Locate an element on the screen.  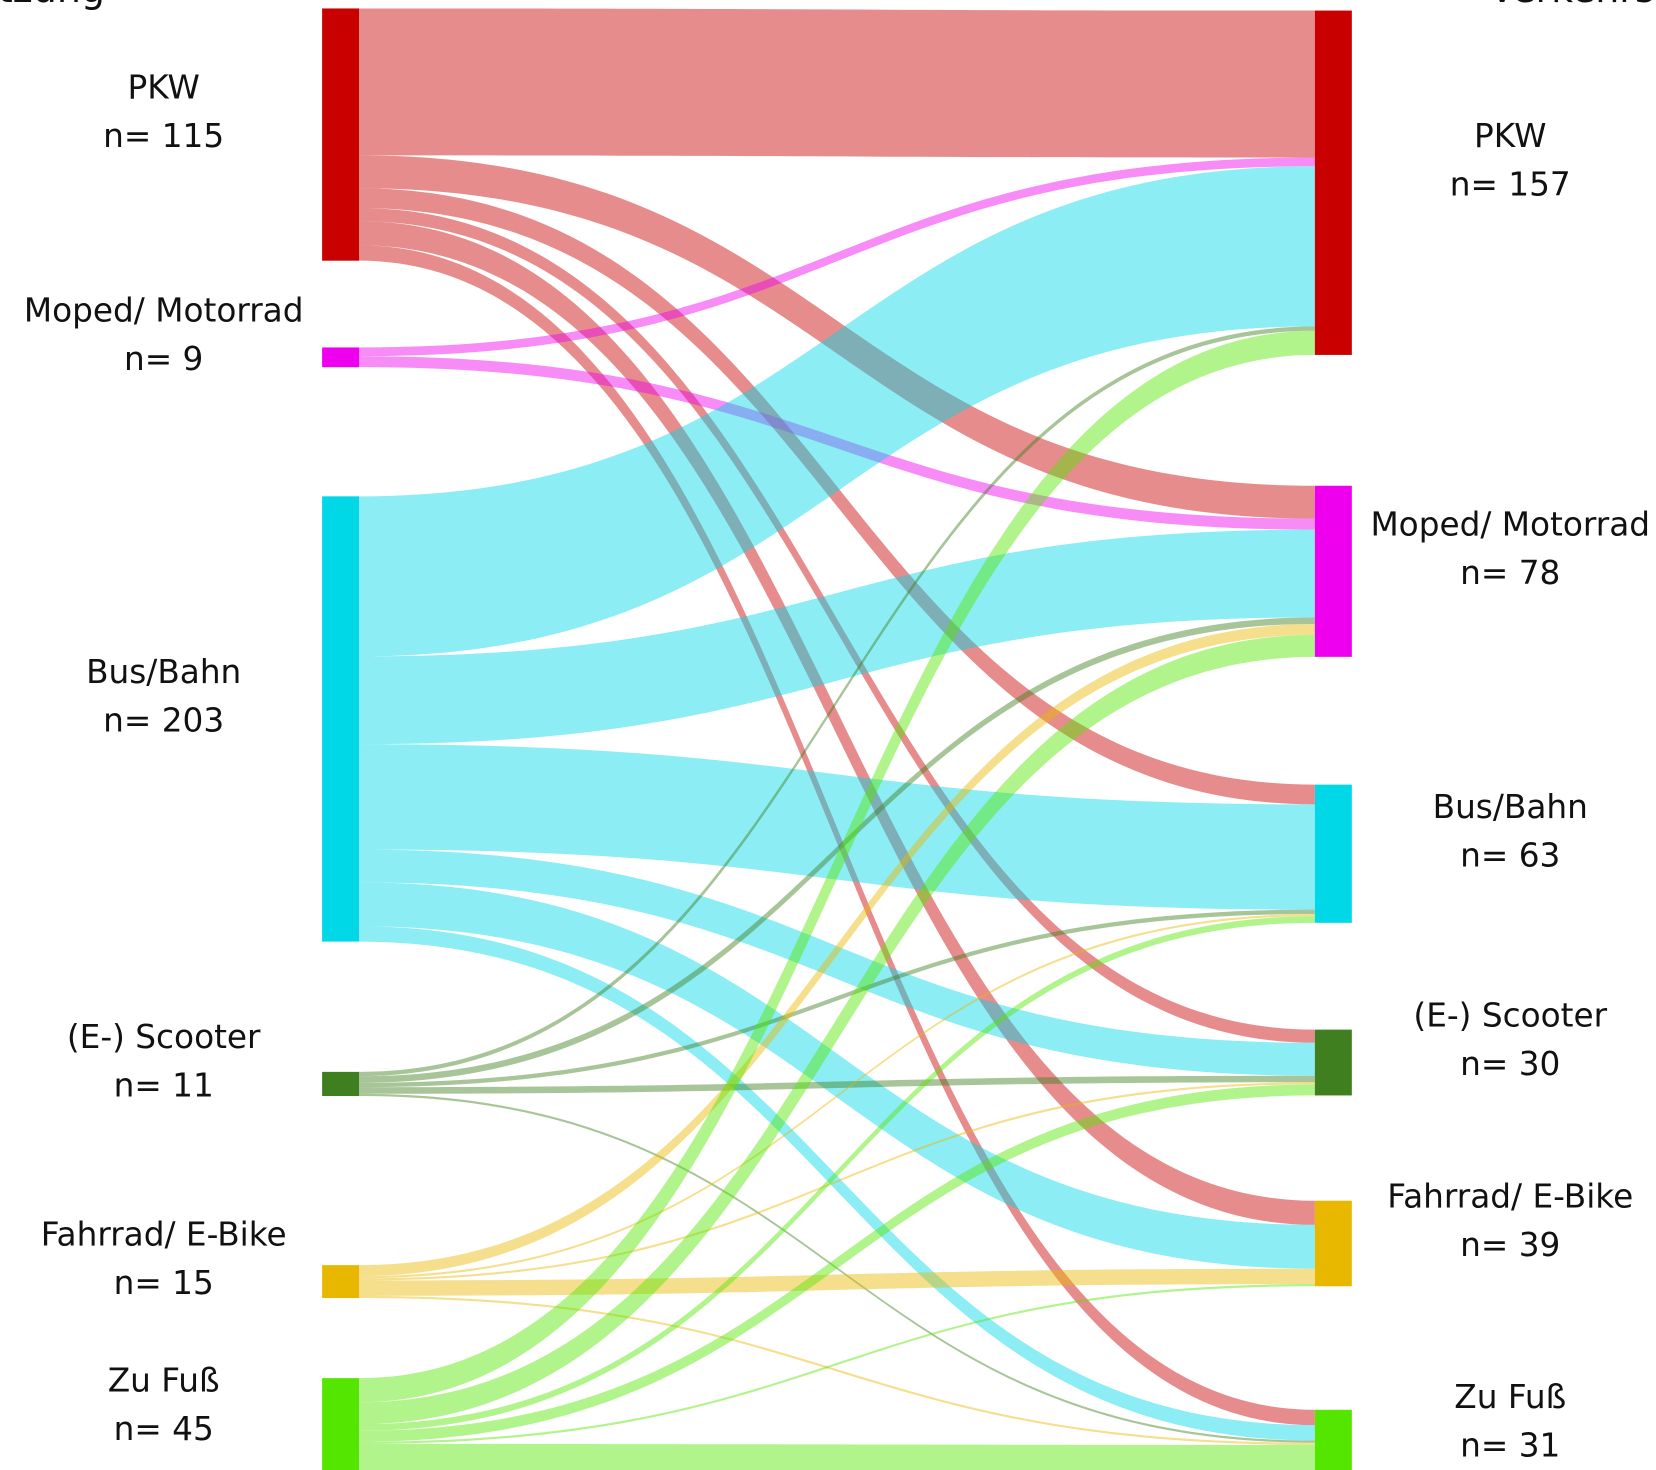
right-title: Verkehrs is located at coordinates (1572, 5).